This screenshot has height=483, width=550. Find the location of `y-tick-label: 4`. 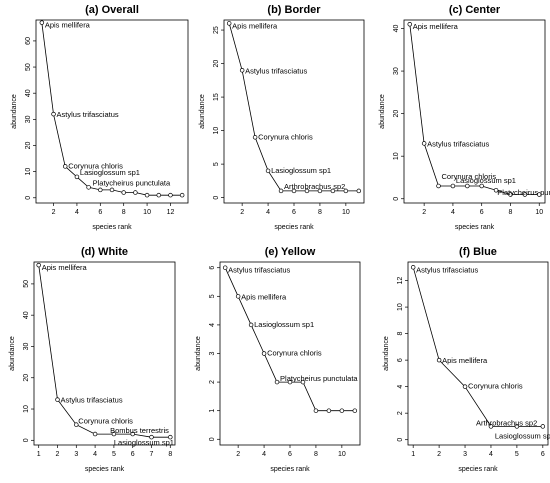

y-tick-label: 4 is located at coordinates (212, 325).